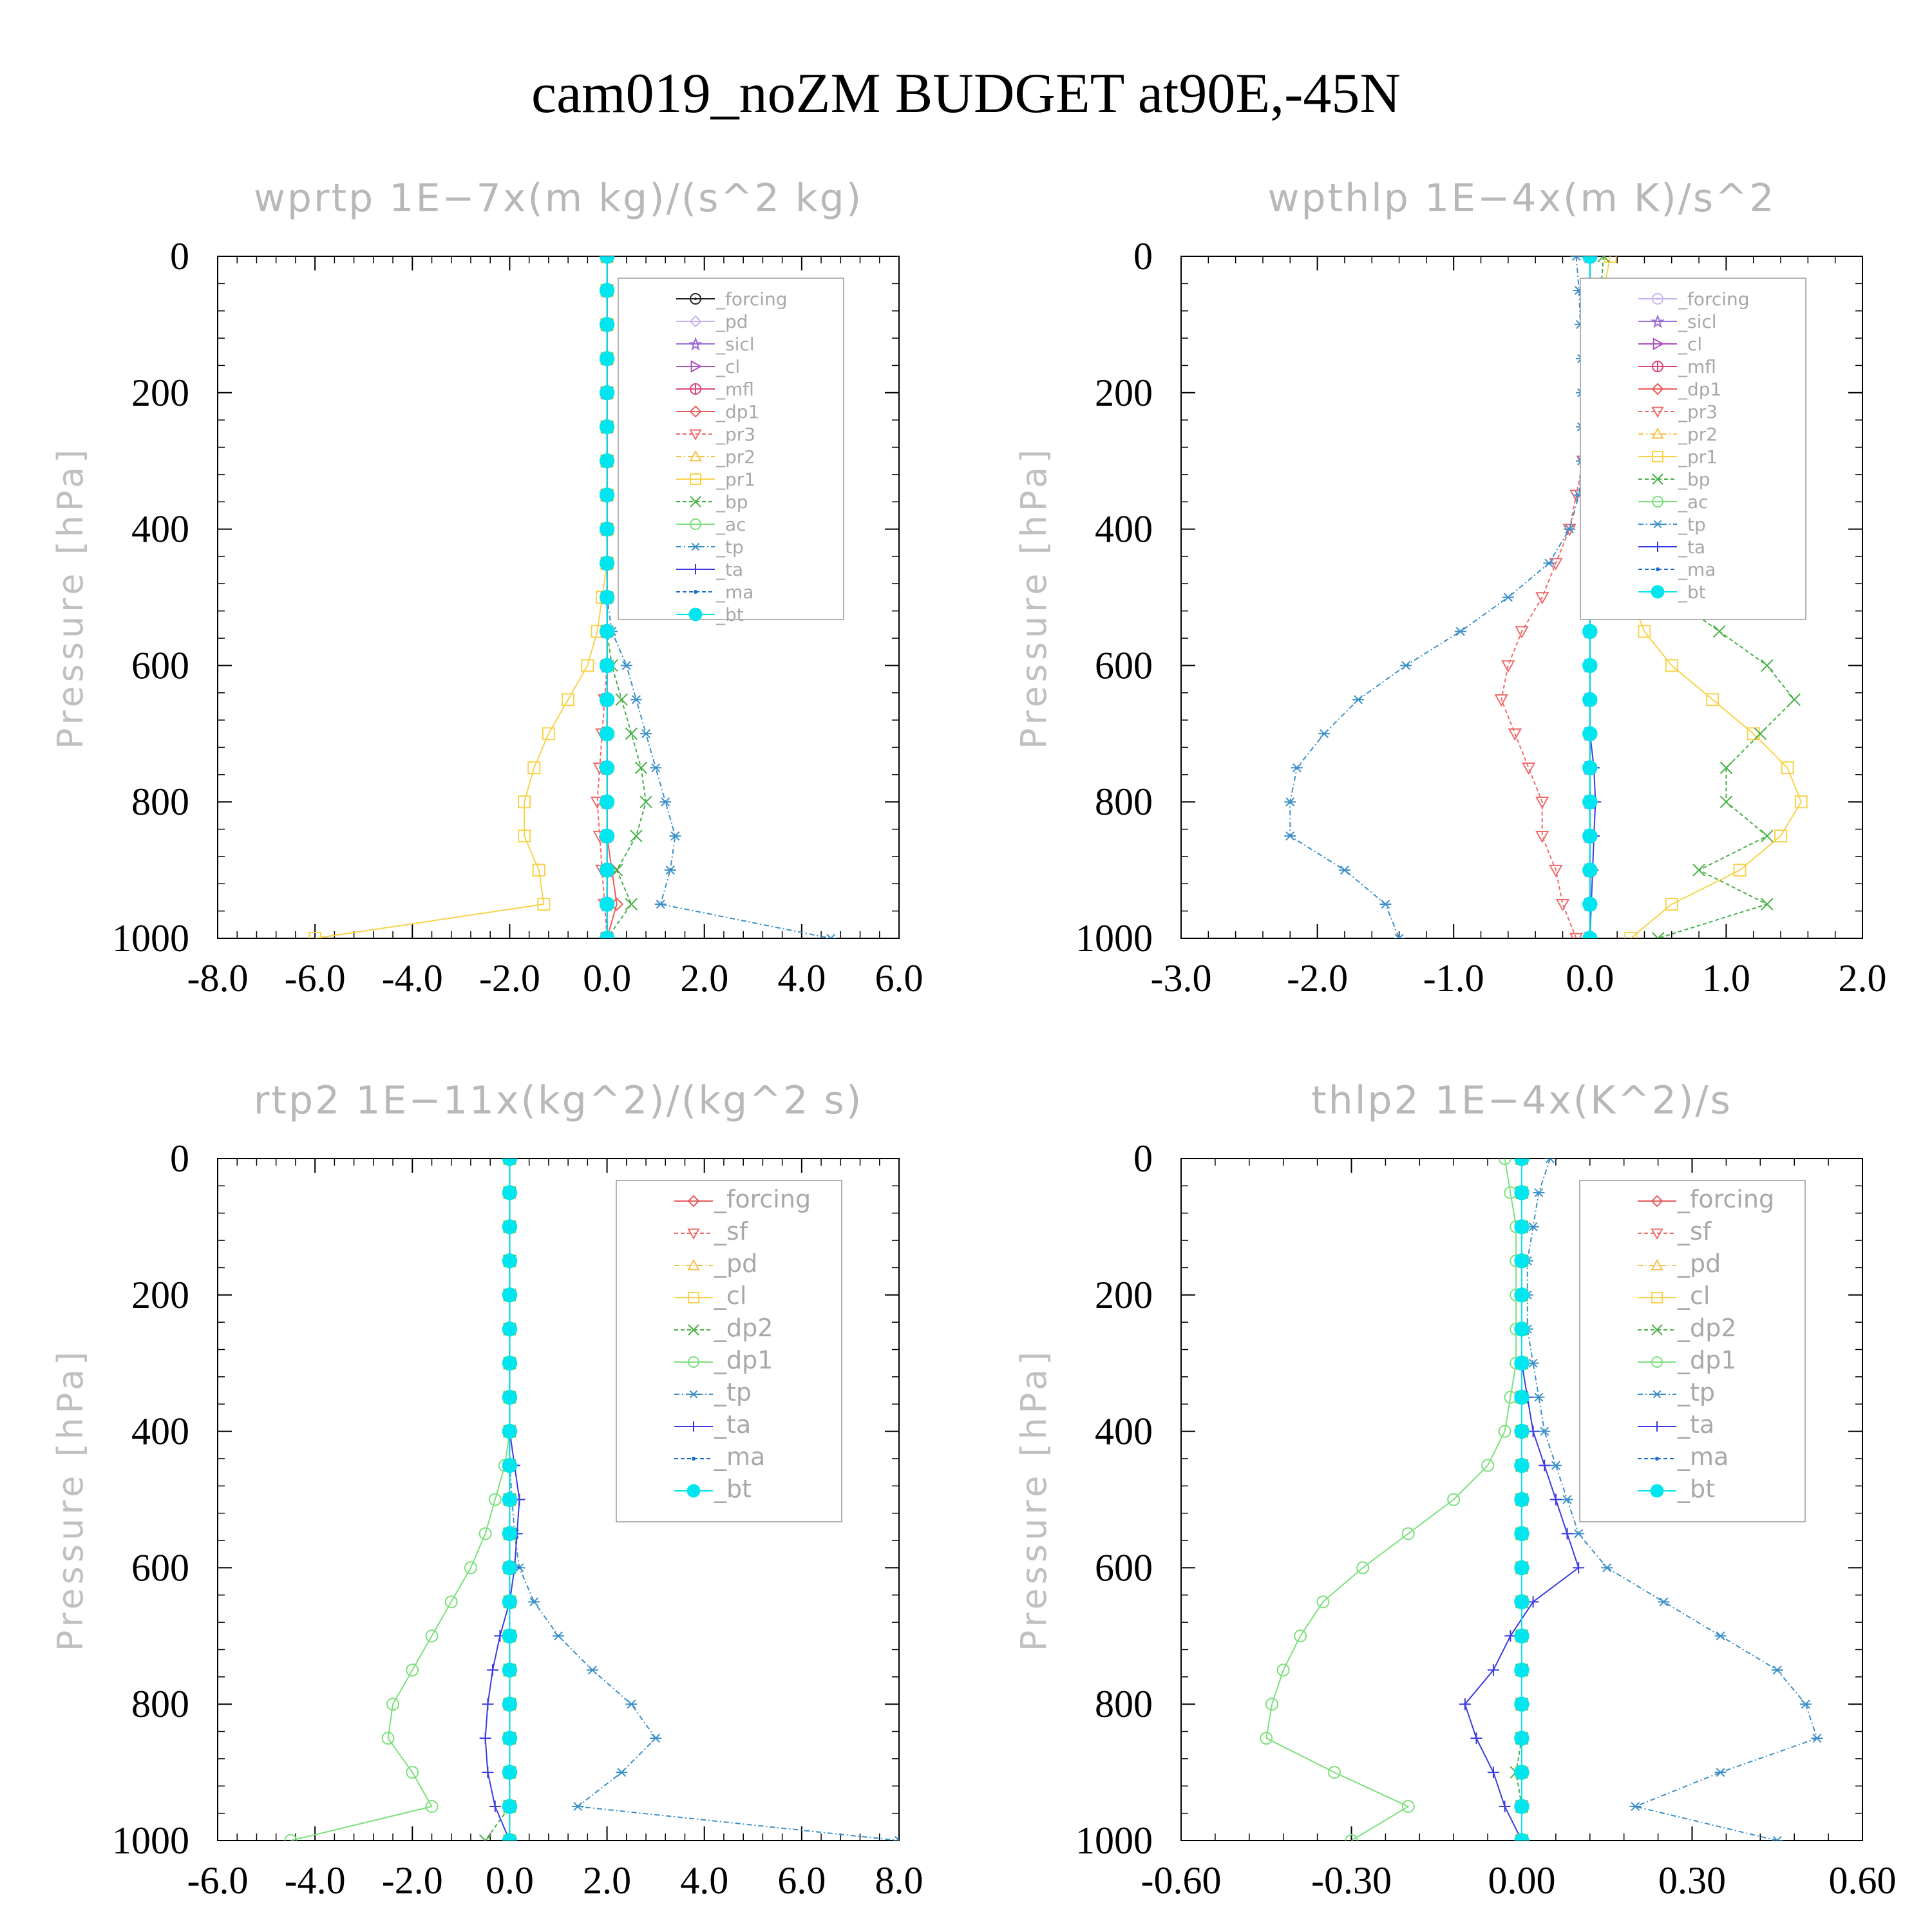 Image resolution: width=1932 pixels, height=1932 pixels. What do you see at coordinates (1114, 1841) in the screenshot?
I see `y-tick-label: 1000` at bounding box center [1114, 1841].